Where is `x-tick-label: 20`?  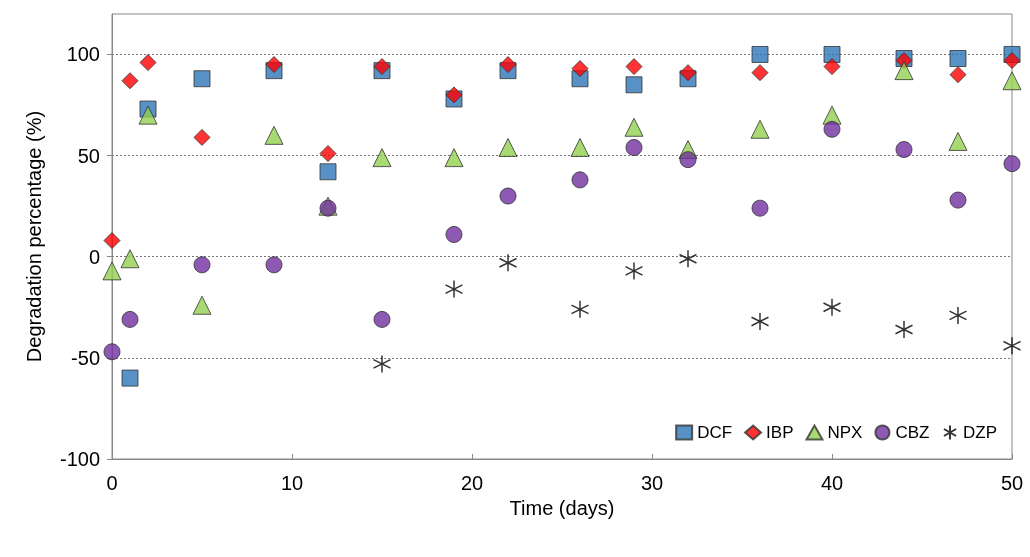
x-tick-label: 20 is located at coordinates (472, 483).